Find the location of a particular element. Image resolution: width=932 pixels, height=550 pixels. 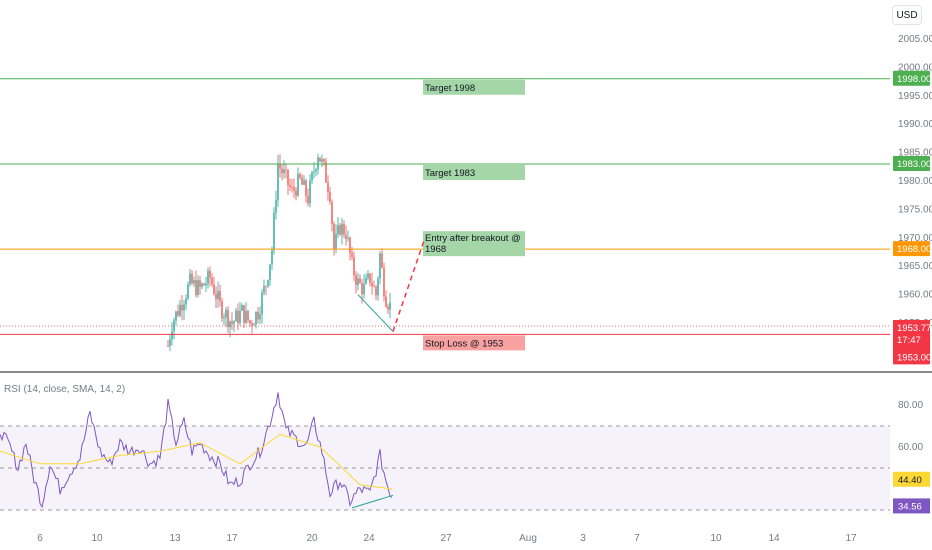

rsi-value: 34.56 is located at coordinates (910, 506).